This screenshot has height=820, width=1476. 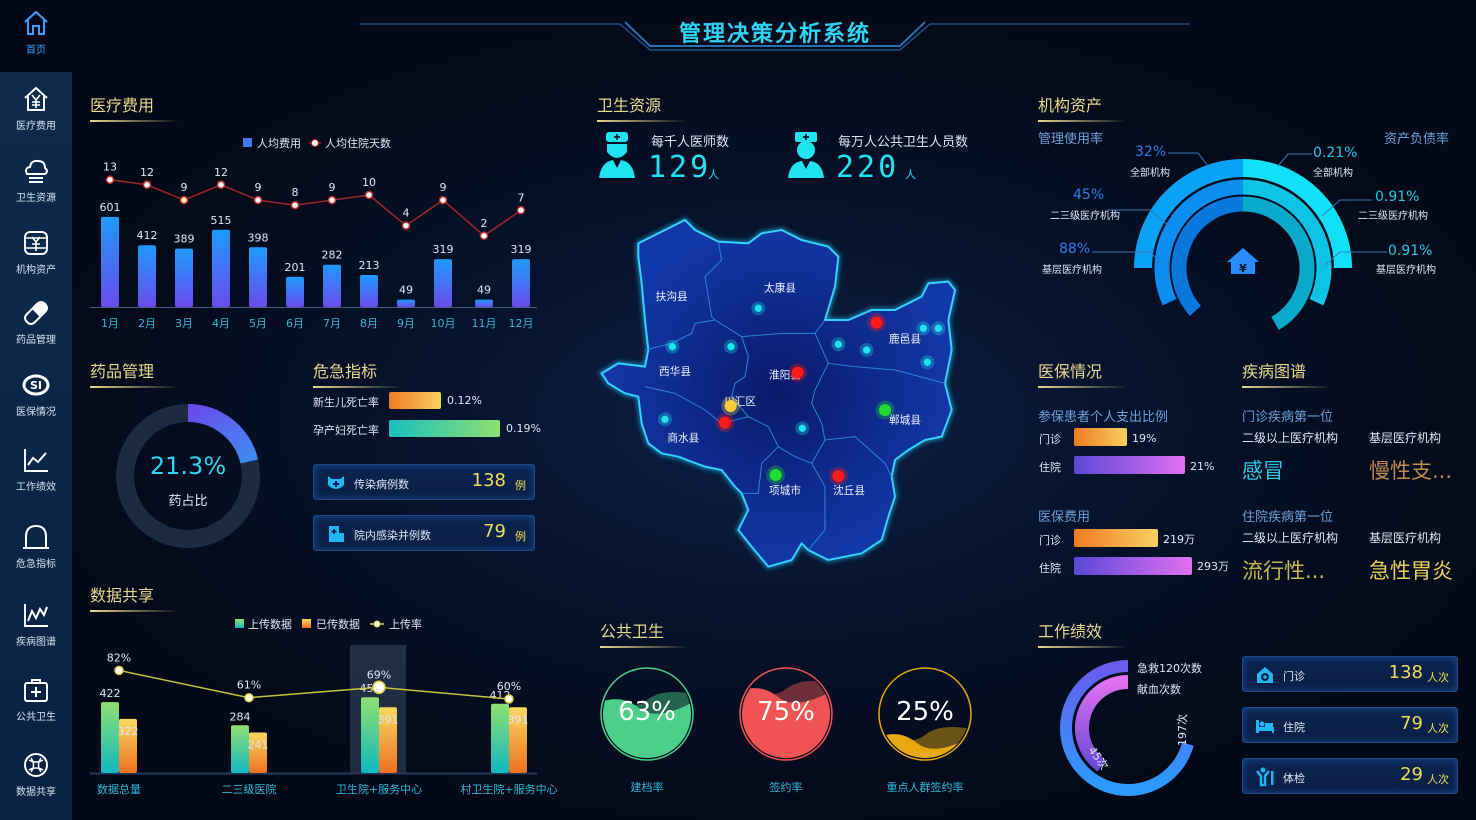 I want to click on bar-value-label: 241, so click(x=258, y=745).